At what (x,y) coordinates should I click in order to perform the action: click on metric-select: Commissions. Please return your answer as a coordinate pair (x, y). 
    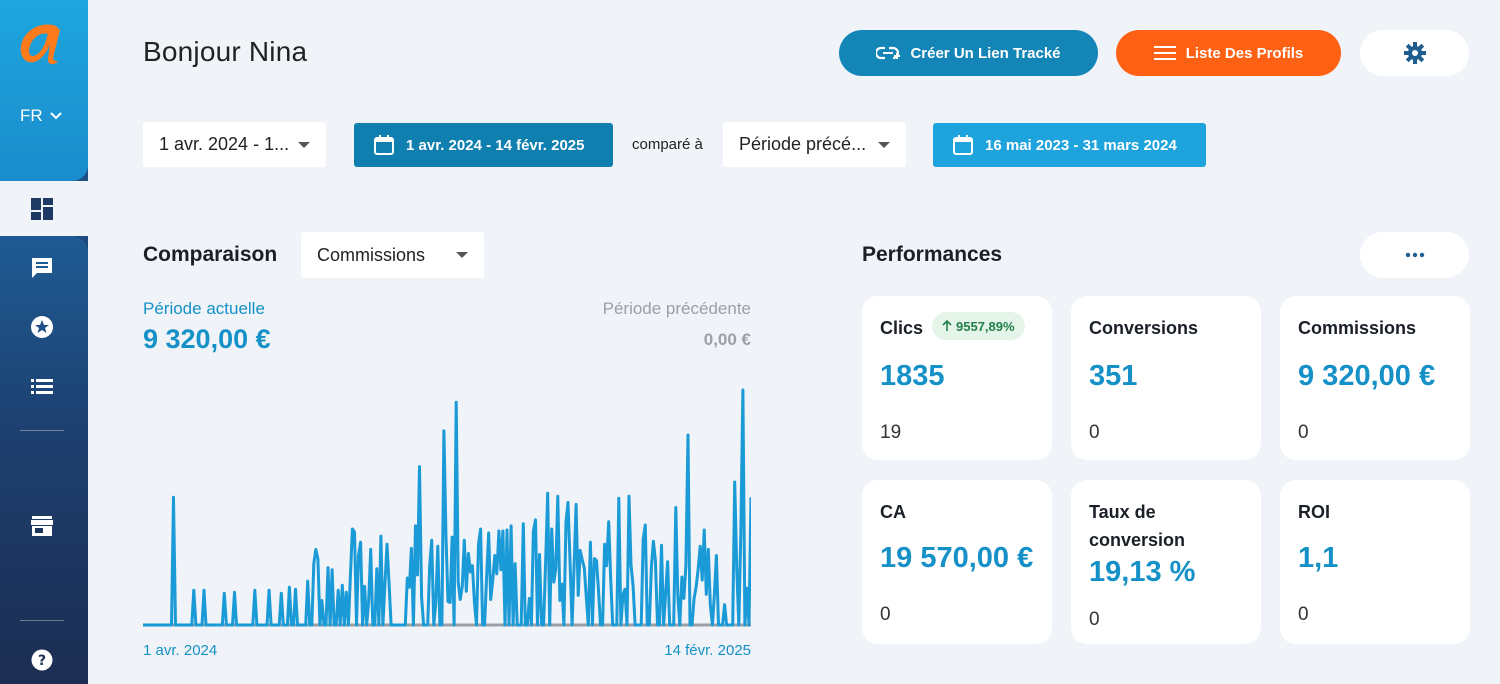
    Looking at the image, I should click on (392, 255).